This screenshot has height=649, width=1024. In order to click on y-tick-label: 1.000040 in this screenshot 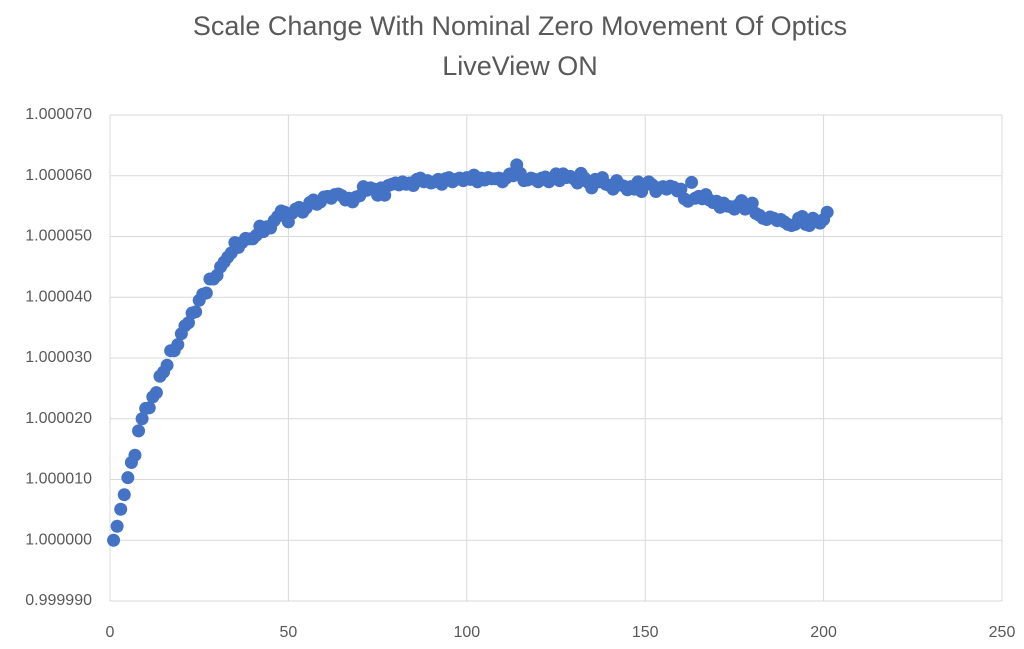, I will do `click(58, 296)`.